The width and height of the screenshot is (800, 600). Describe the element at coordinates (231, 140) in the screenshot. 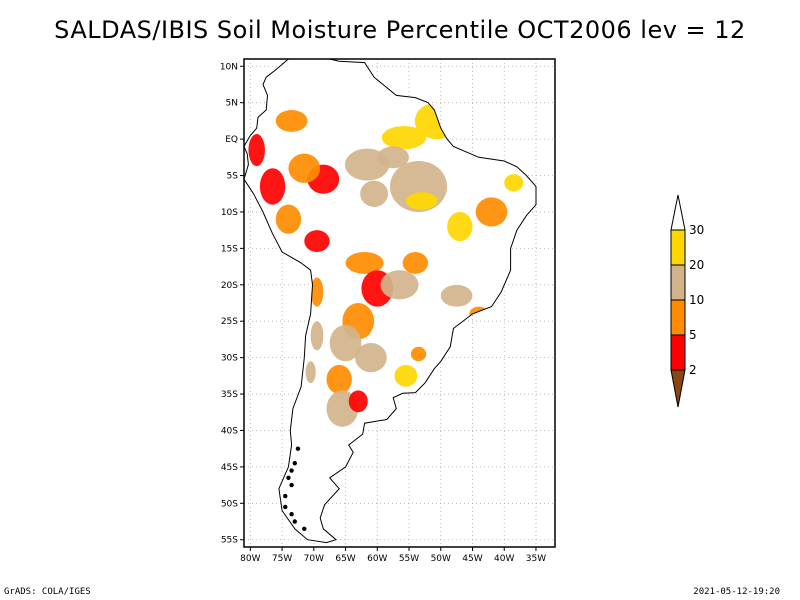

I see `lat-tick-label-2: EQ` at that location.